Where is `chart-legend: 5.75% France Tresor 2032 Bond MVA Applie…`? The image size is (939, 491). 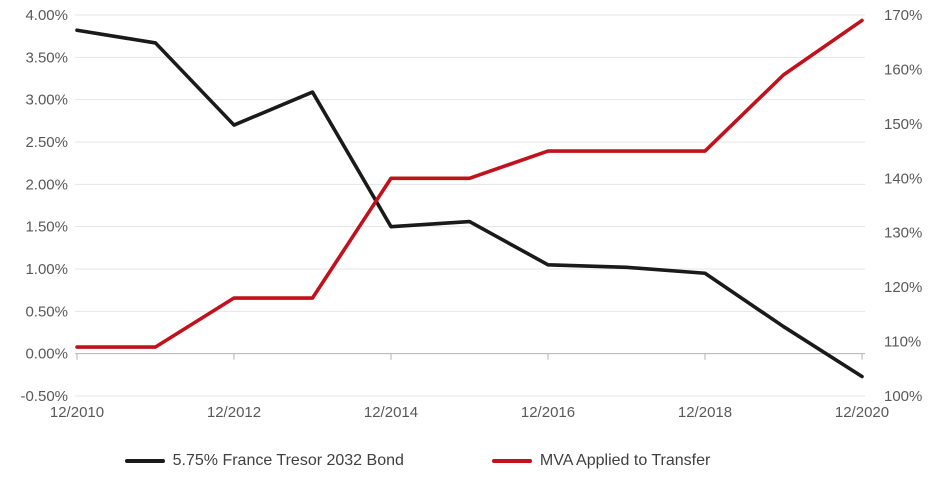 chart-legend: 5.75% France Tresor 2032 Bond MVA Applie… is located at coordinates (443, 461).